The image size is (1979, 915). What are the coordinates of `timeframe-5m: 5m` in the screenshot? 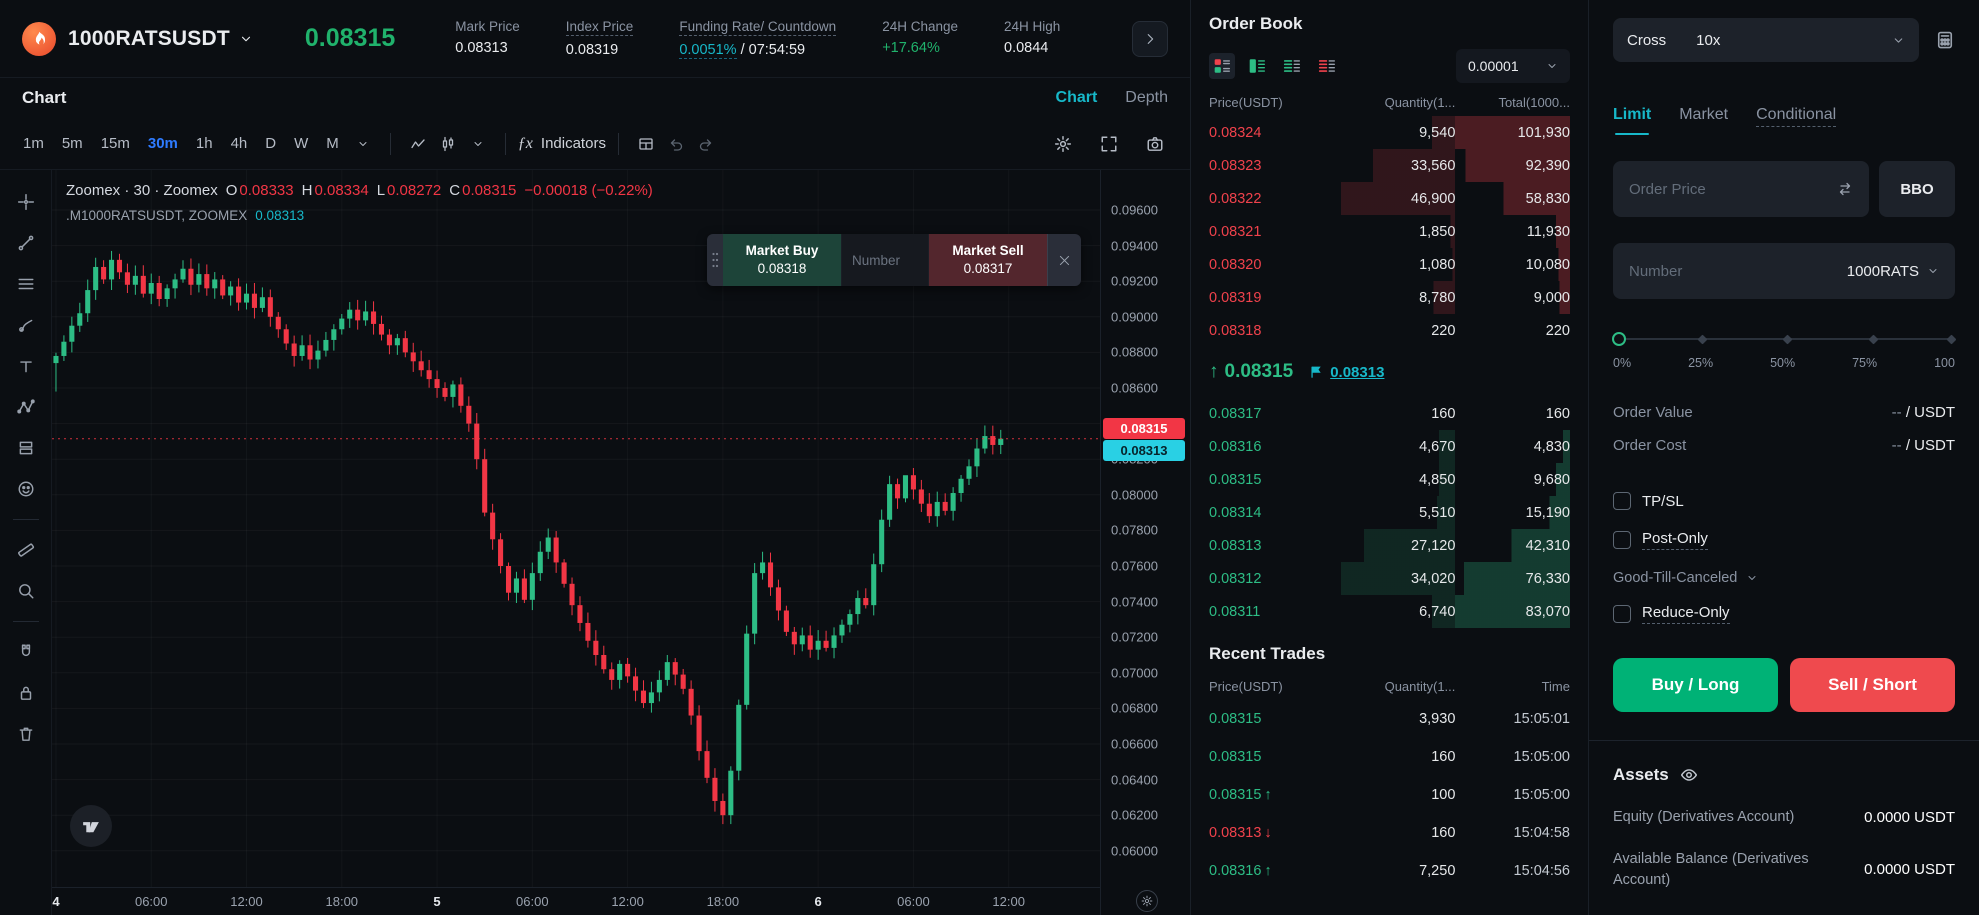 It's located at (72, 143).